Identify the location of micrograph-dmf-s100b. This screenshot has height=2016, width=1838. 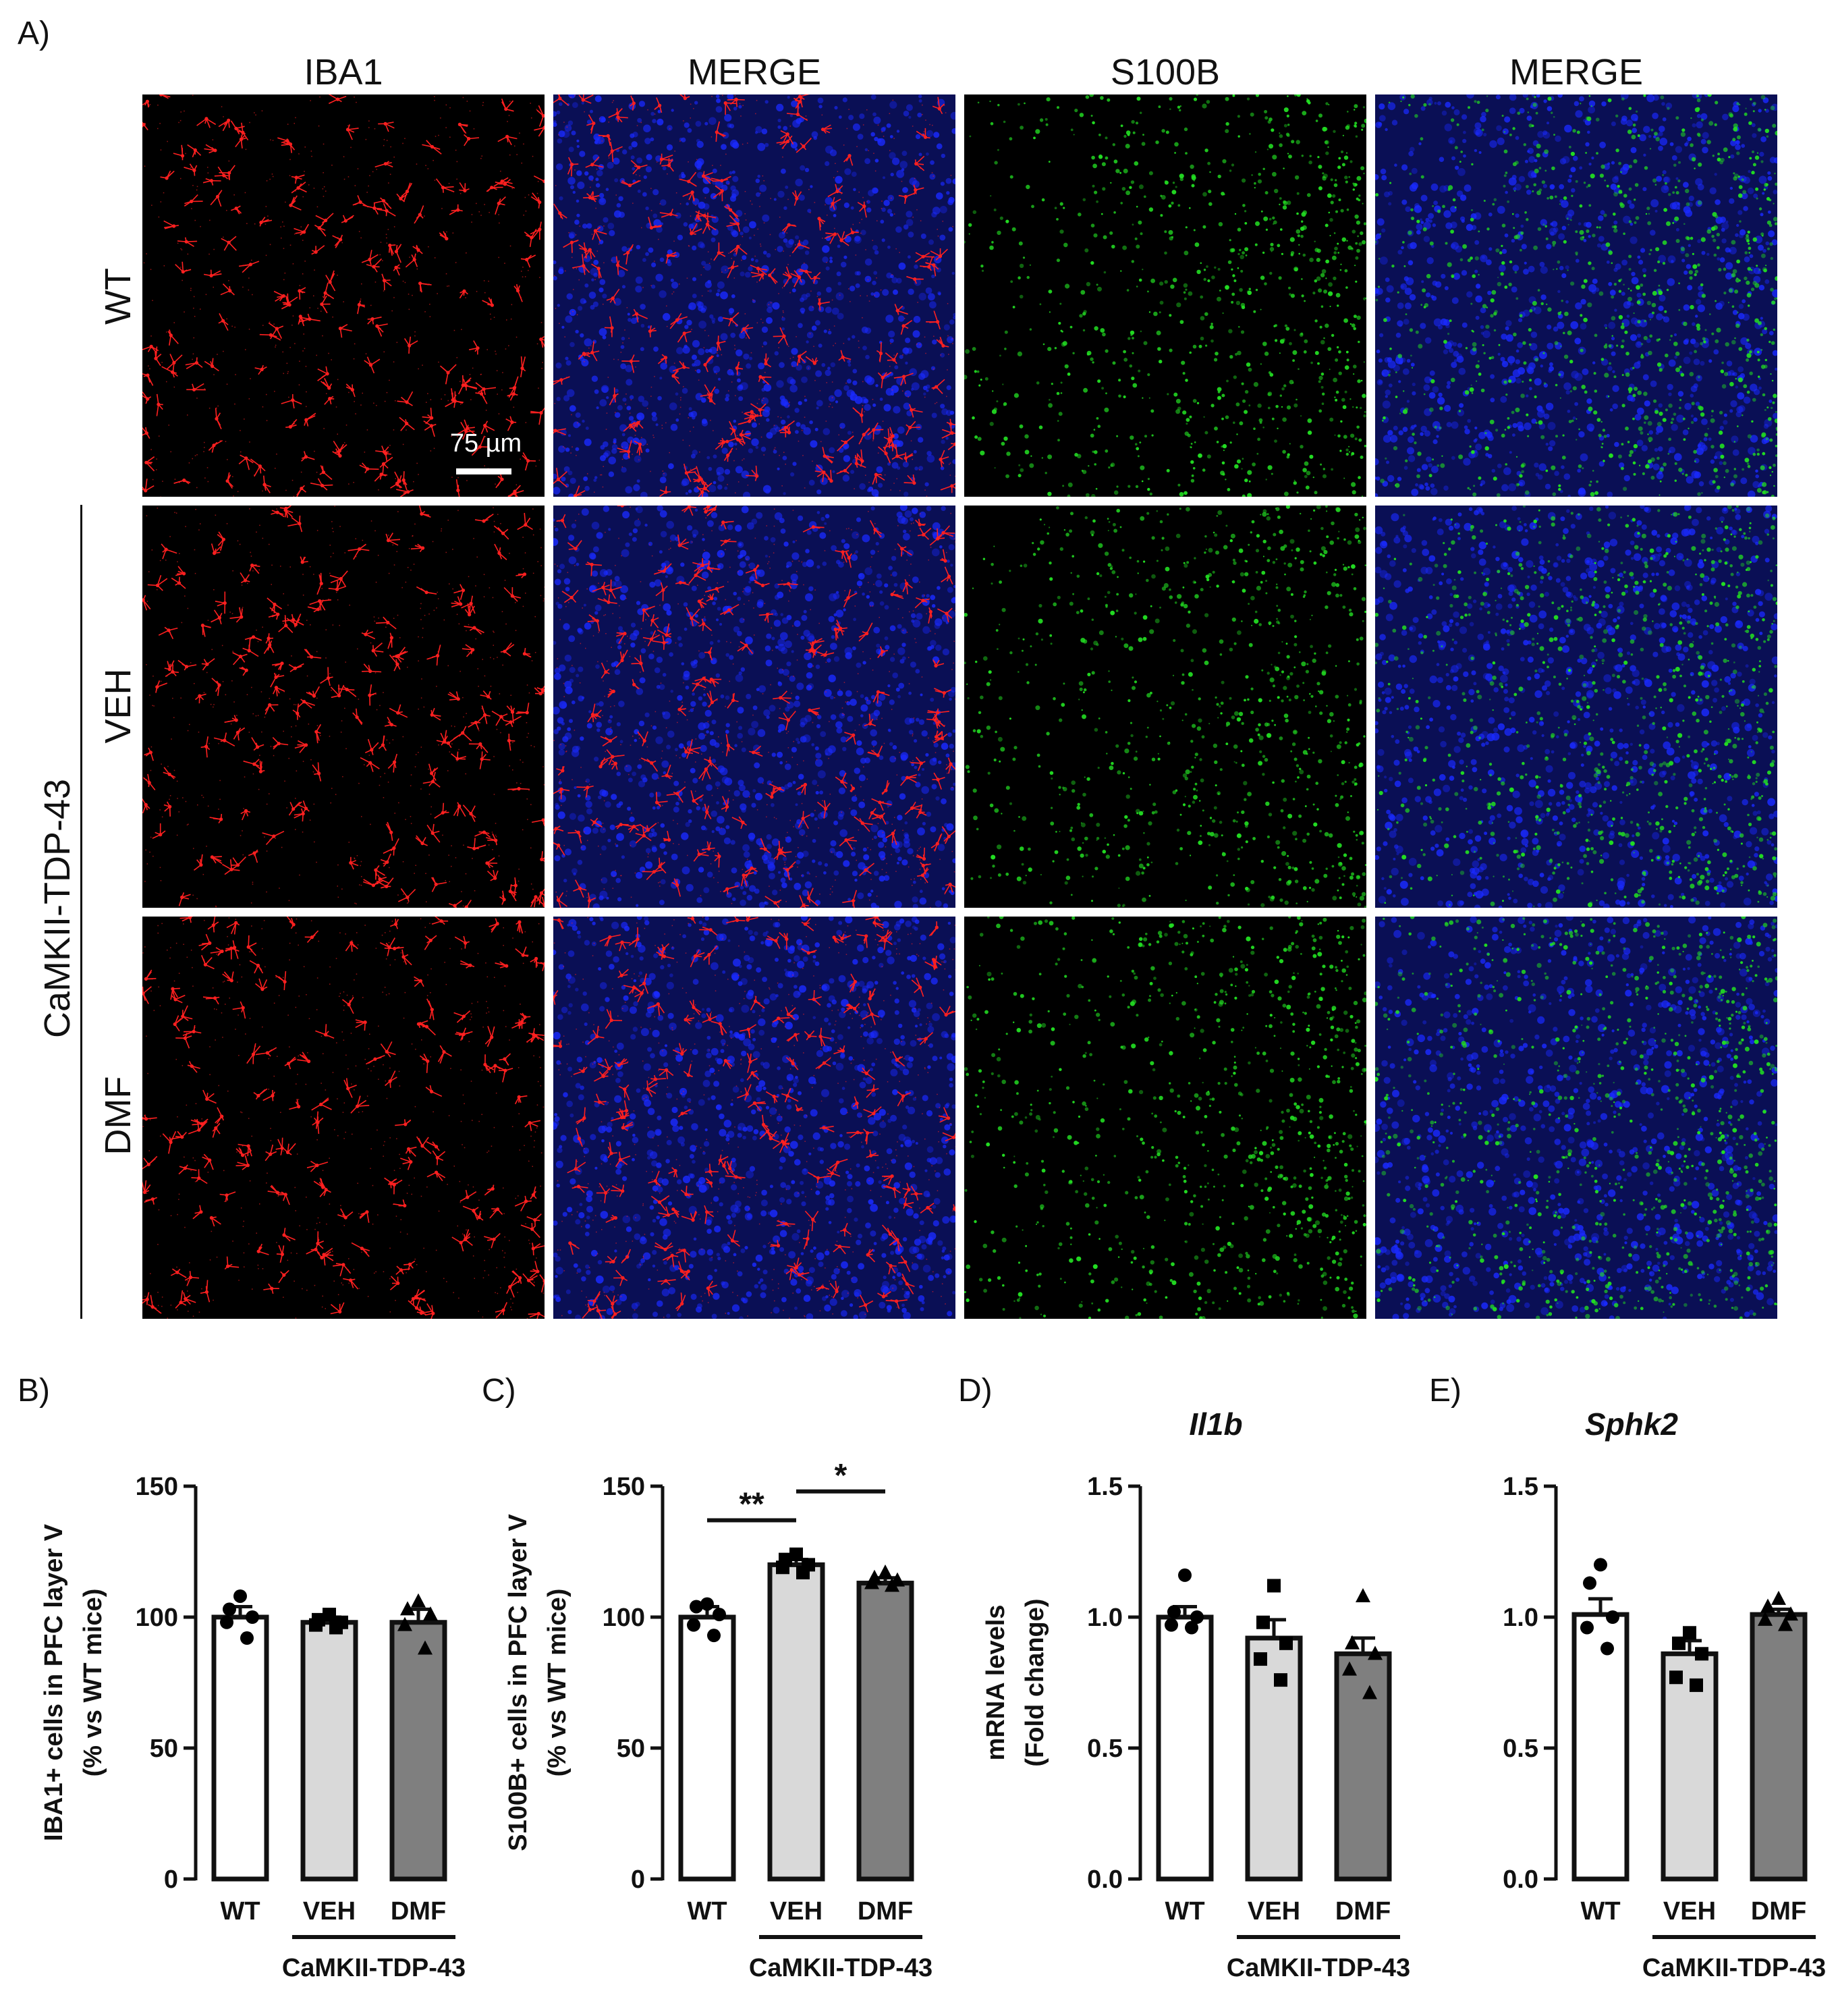
(1165, 1118).